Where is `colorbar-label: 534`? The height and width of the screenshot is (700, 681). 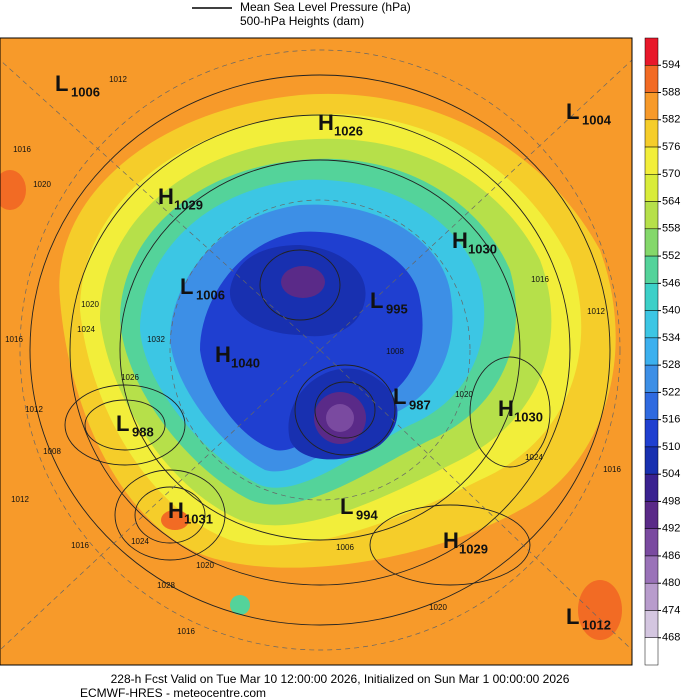
colorbar-label: 534 is located at coordinates (671, 338).